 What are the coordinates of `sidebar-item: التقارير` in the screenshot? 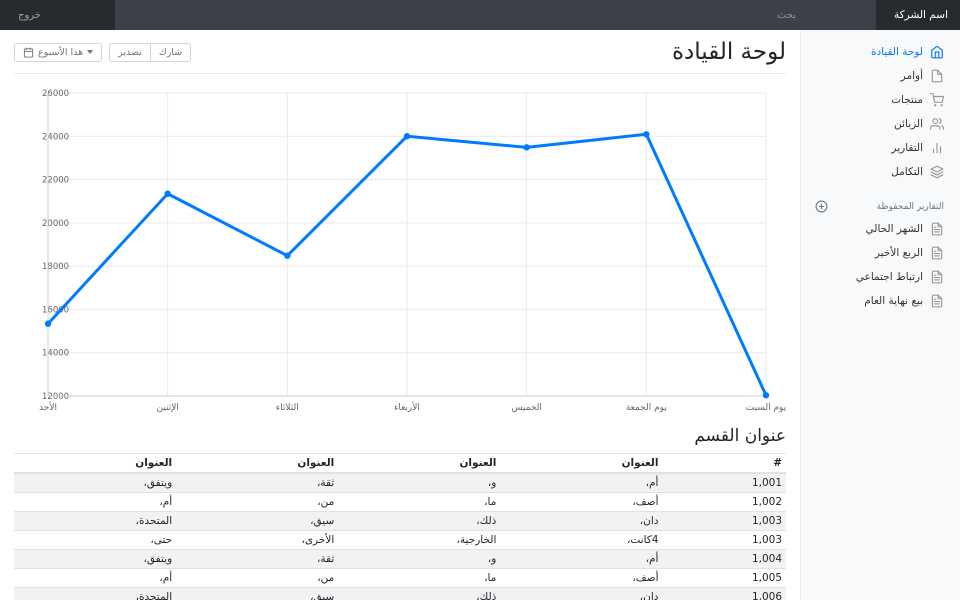 It's located at (880, 148).